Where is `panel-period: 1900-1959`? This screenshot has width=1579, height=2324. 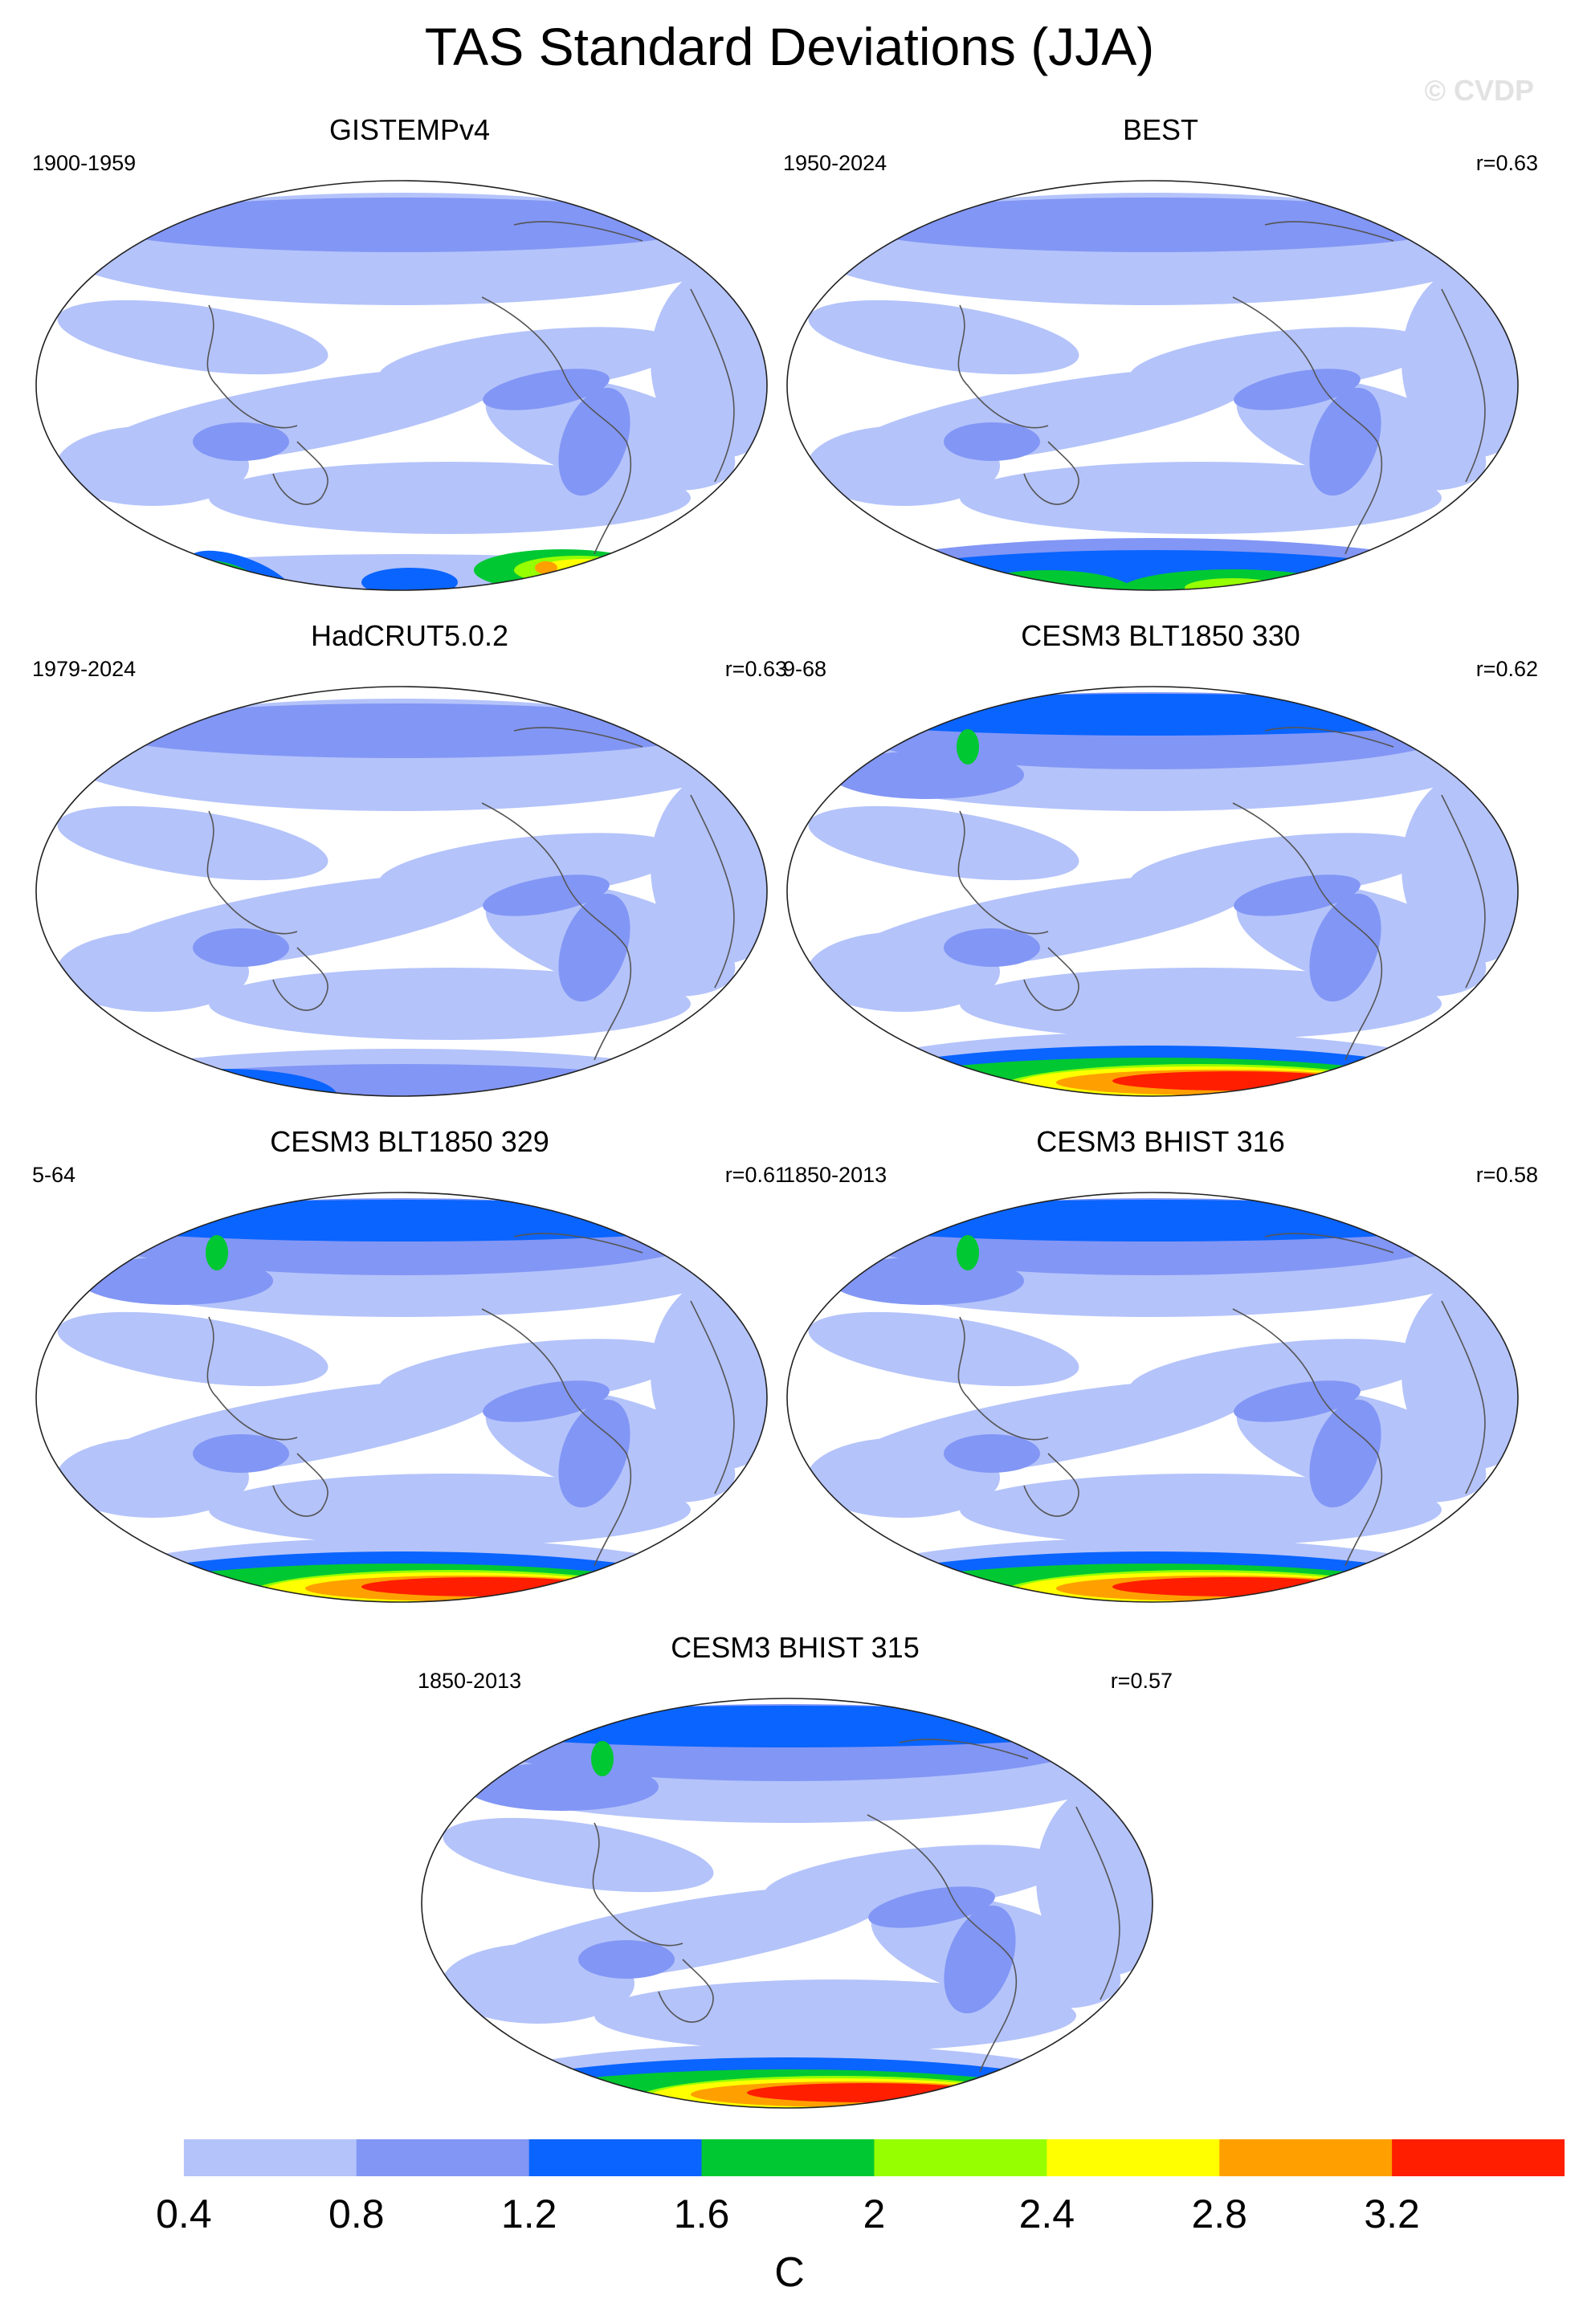
panel-period: 1900-1959 is located at coordinates (84, 163).